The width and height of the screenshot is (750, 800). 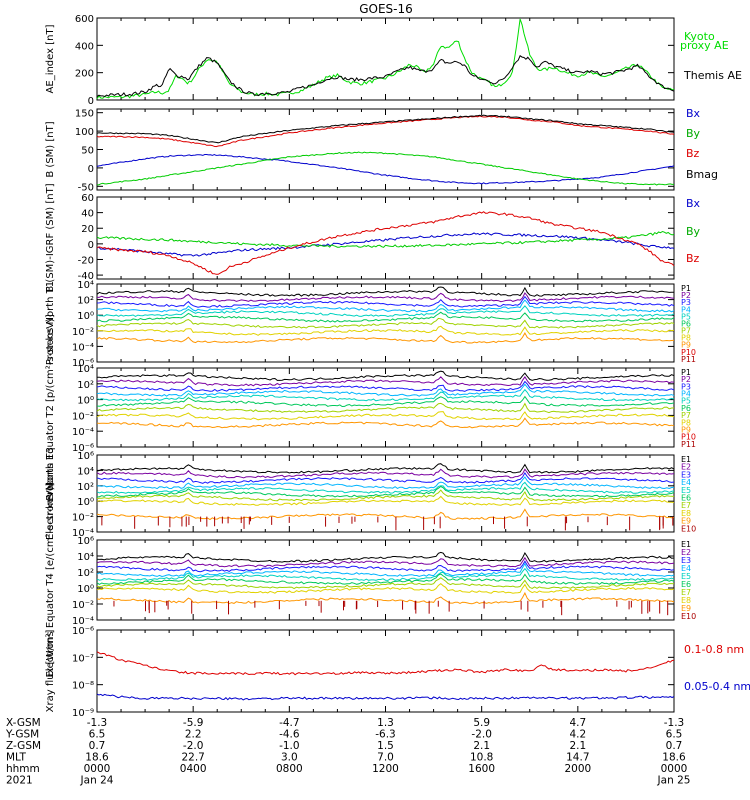 I want to click on y-axis-label-xray: Xray flux [W/m²], so click(x=50, y=671).